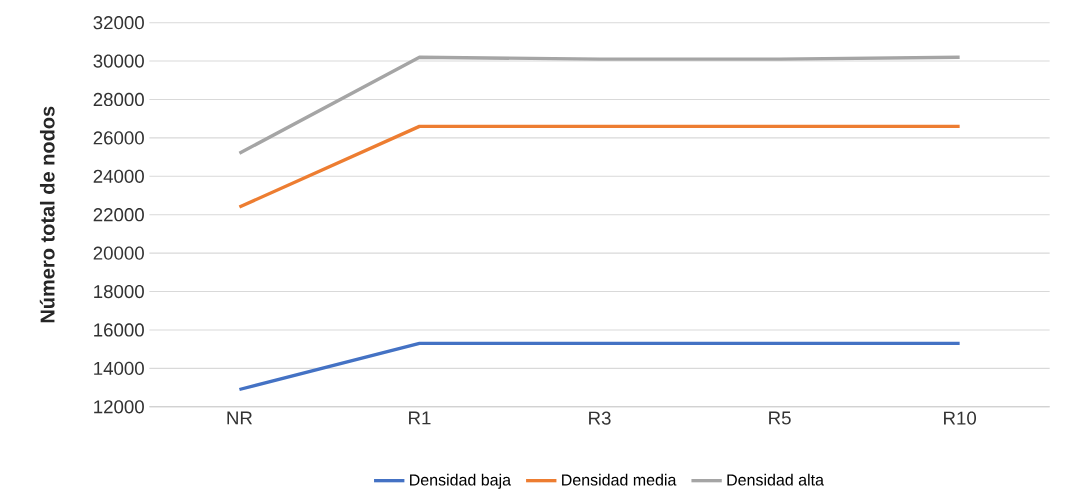 This screenshot has height=500, width=1071. Describe the element at coordinates (775, 479) in the screenshot. I see `legend-label: Densidad alta` at that location.